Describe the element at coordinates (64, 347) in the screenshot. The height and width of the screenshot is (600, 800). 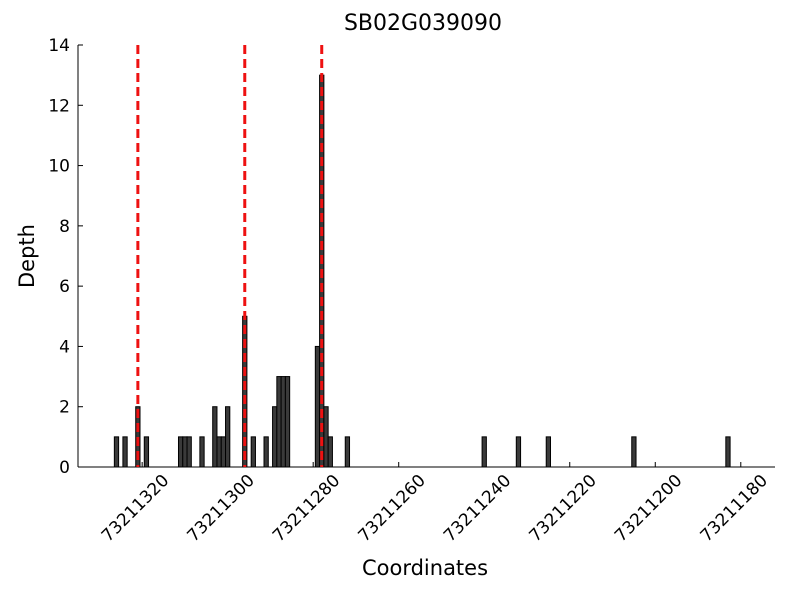
I see `y-tick-label: 4` at that location.